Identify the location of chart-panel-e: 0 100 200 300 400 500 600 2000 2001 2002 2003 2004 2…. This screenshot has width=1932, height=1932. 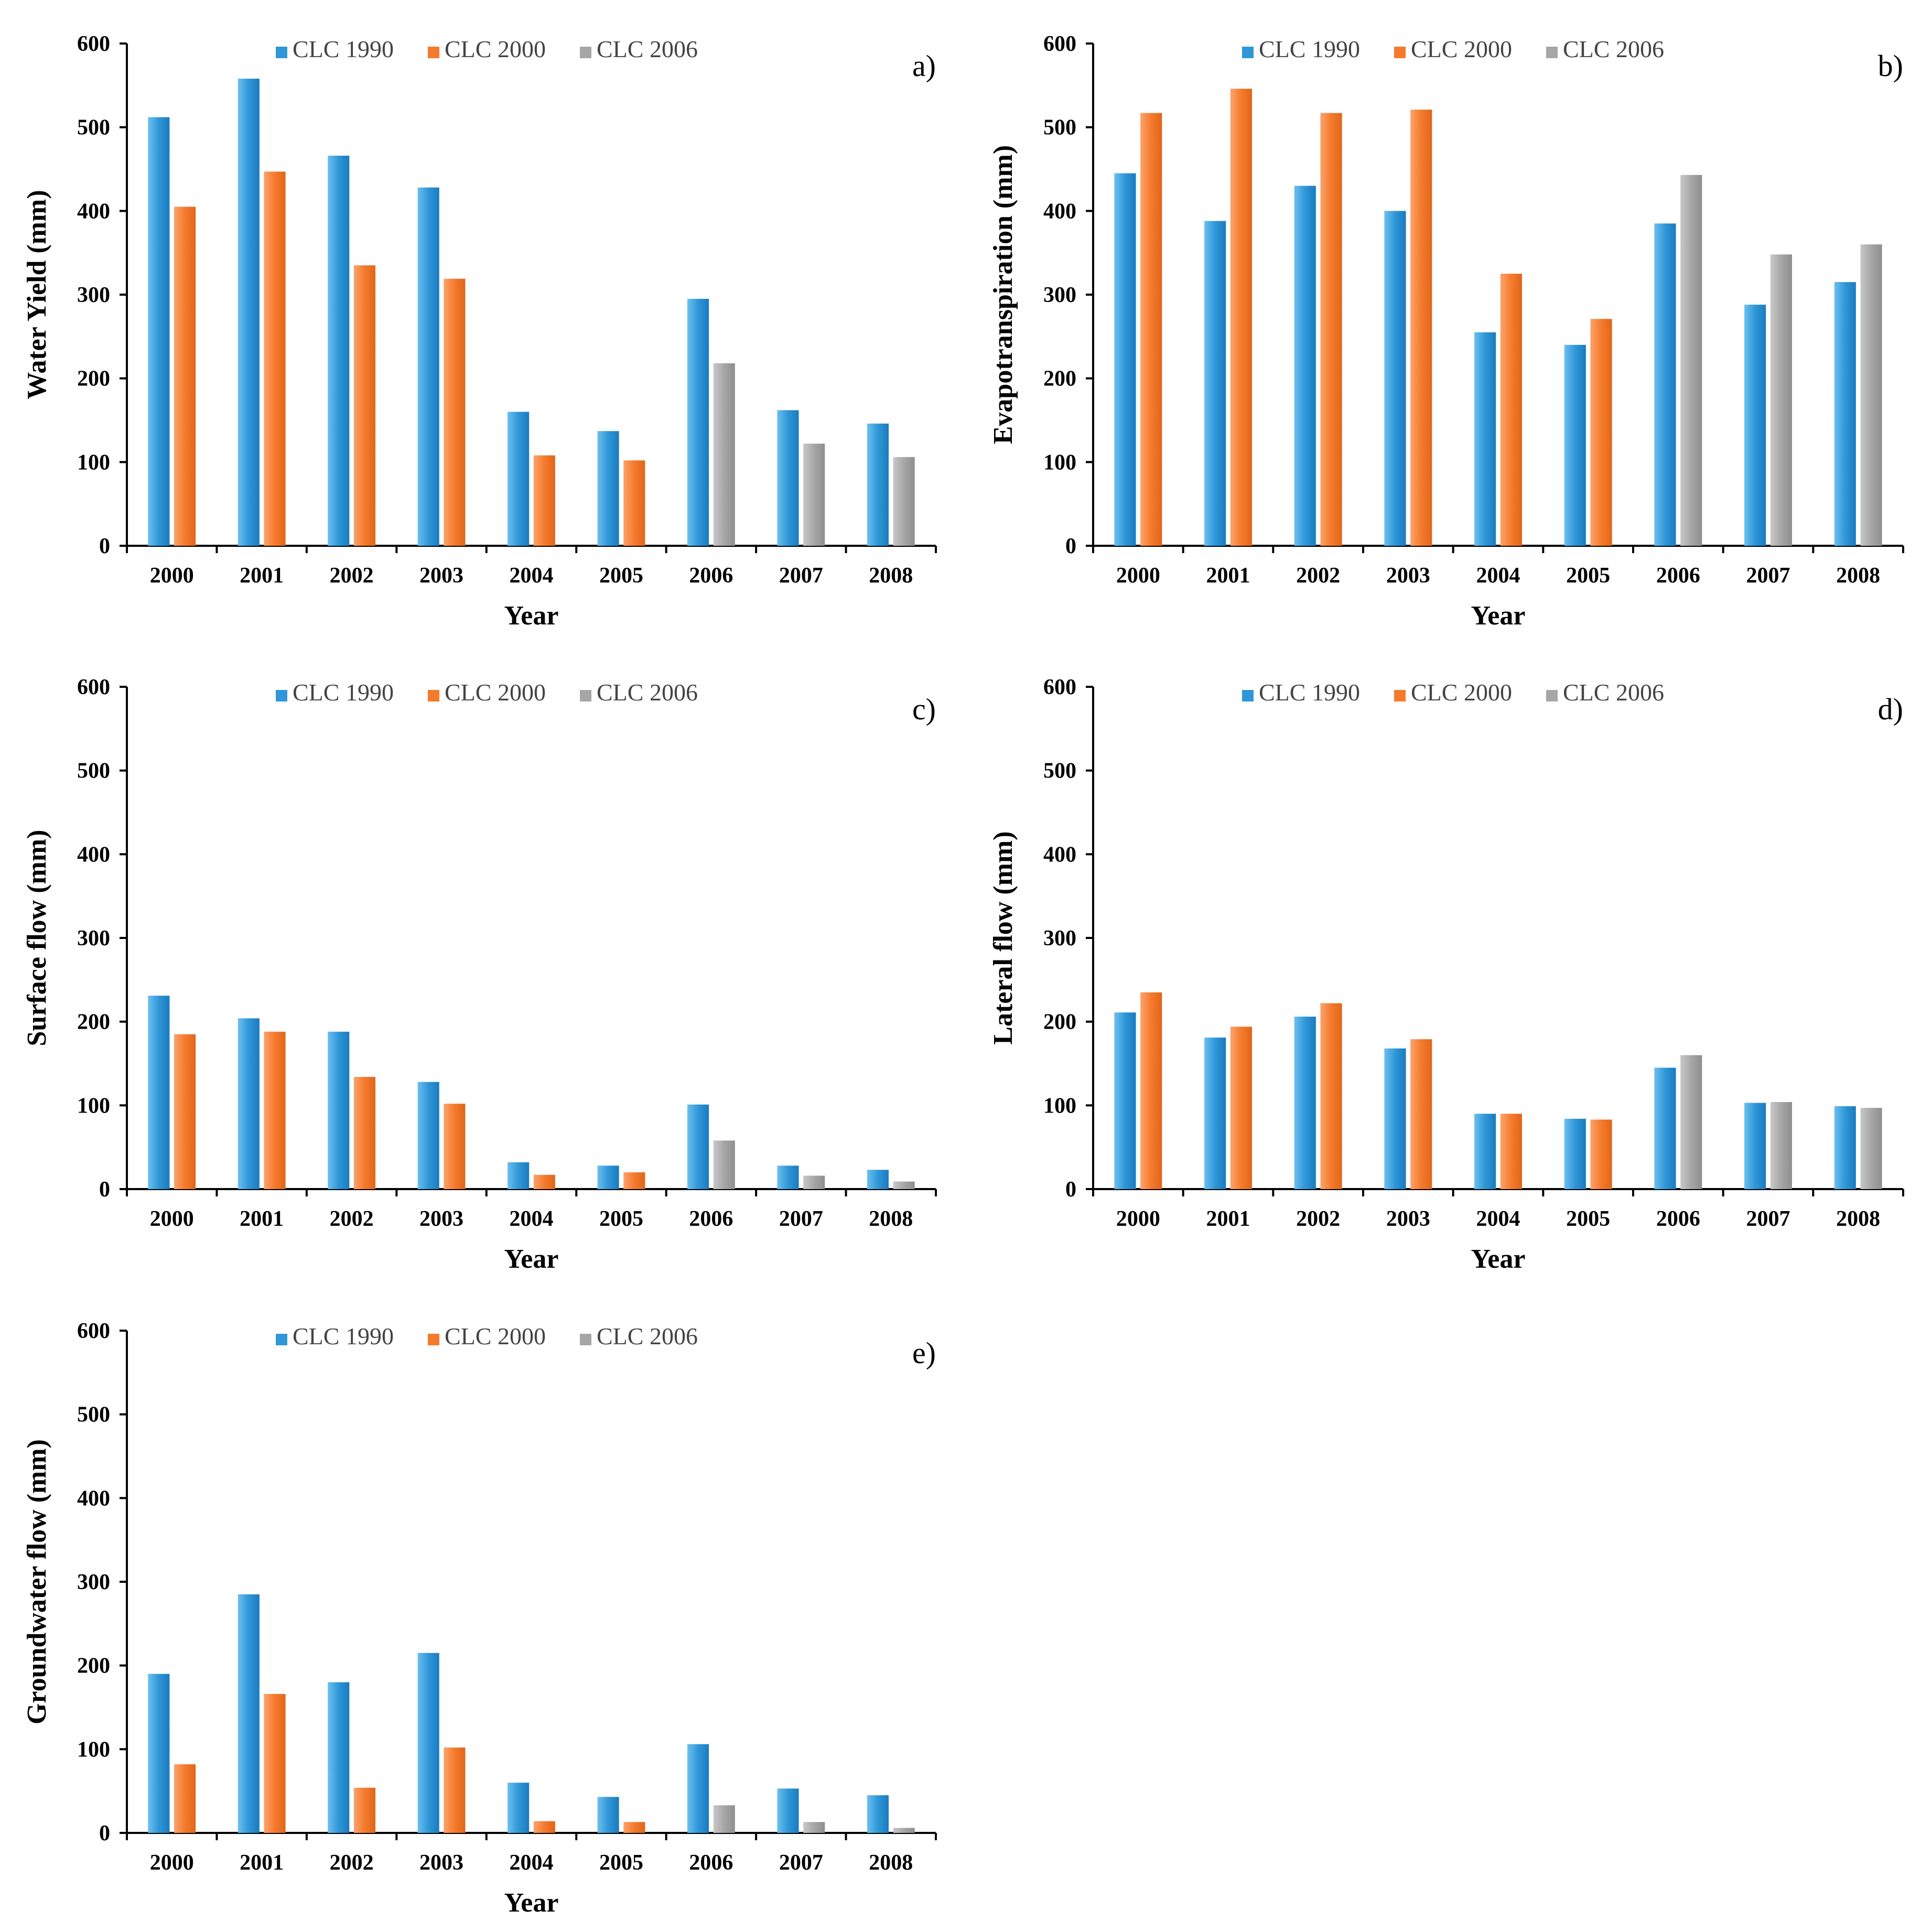
(480, 1619).